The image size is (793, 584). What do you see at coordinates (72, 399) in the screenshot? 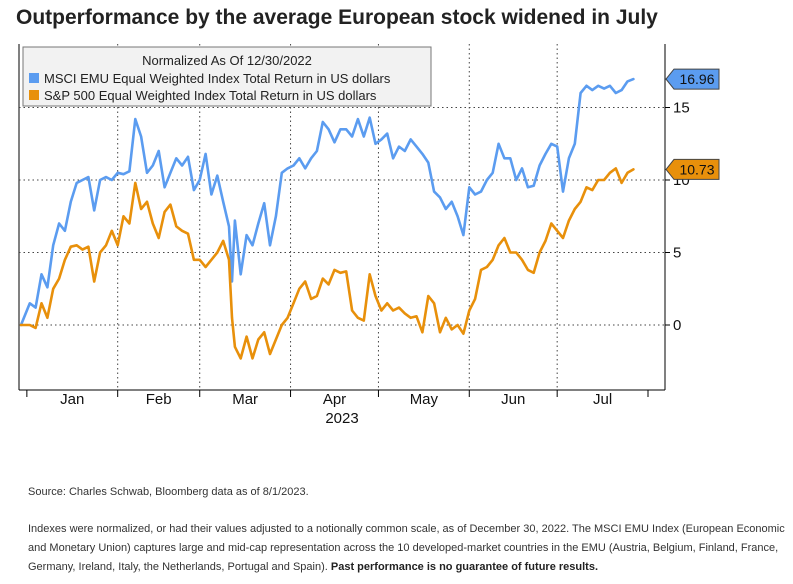
I see `x-tick-label-jan: Jan` at bounding box center [72, 399].